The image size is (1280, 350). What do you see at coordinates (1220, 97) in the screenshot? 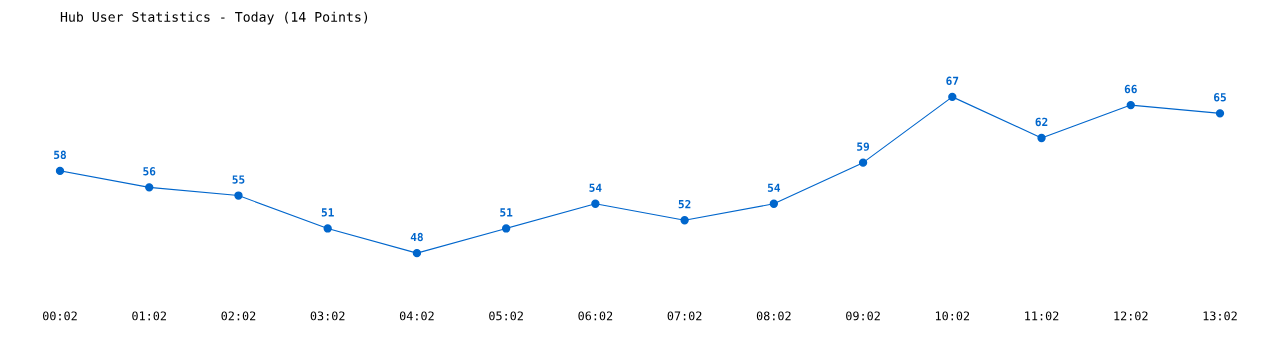
I see `data-label: 65` at bounding box center [1220, 97].